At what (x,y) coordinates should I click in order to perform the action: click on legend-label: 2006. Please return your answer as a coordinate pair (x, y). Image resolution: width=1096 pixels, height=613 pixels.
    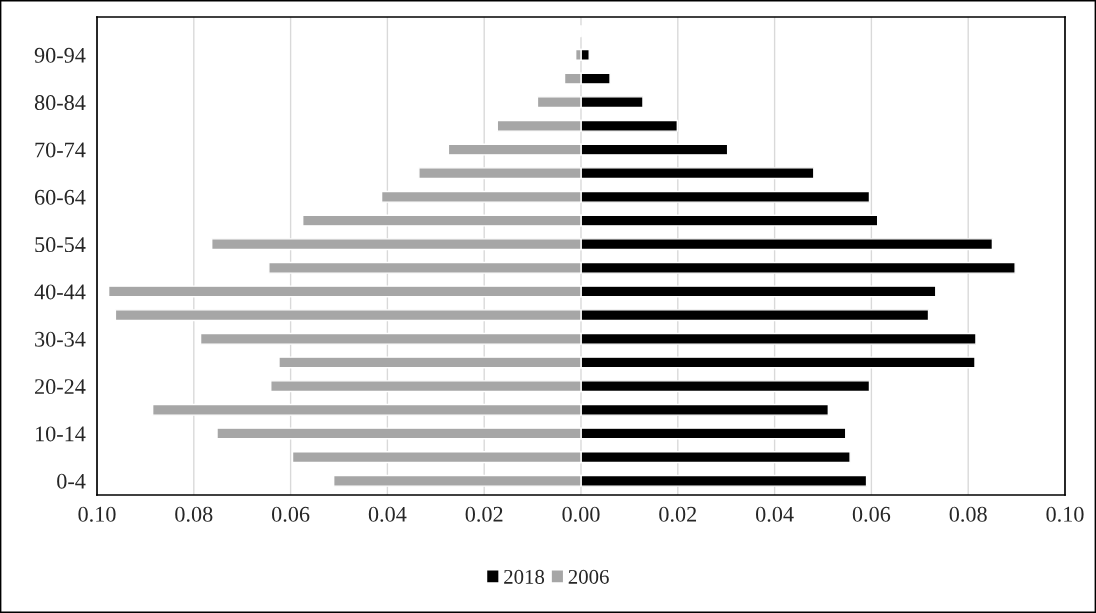
    Looking at the image, I should click on (588, 576).